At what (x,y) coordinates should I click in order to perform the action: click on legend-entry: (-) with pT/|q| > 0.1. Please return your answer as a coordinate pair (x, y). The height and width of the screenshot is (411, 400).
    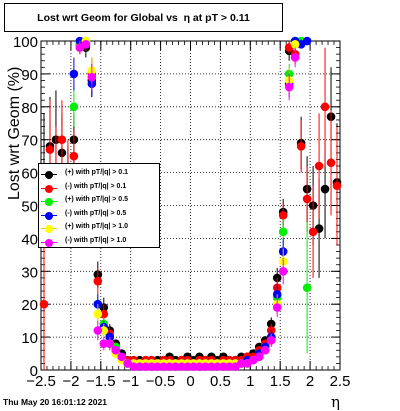
    Looking at the image, I should click on (99, 188).